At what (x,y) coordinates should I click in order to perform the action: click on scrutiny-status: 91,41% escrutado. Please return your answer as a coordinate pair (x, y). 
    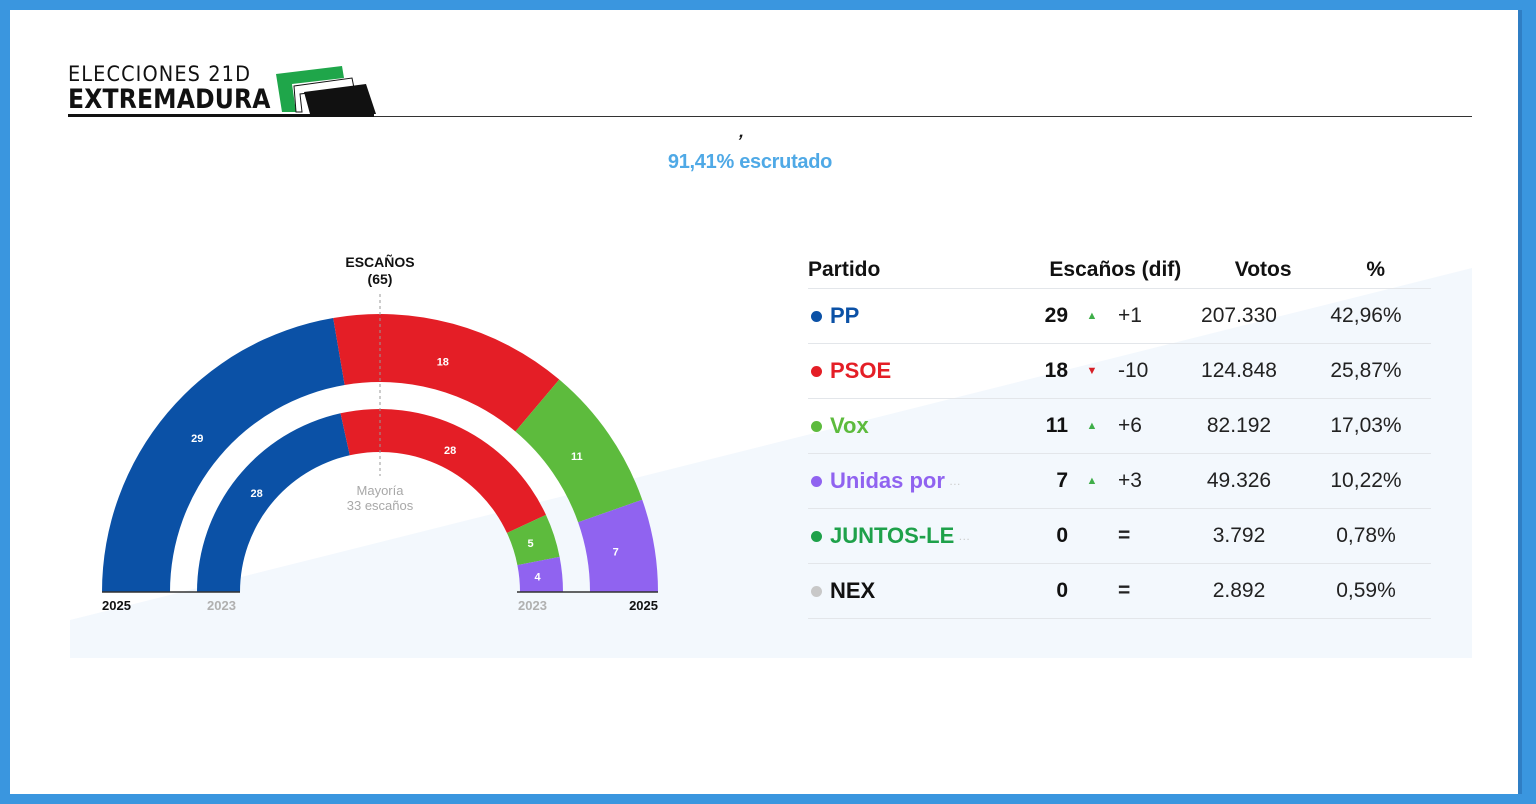
    Looking at the image, I should click on (750, 162).